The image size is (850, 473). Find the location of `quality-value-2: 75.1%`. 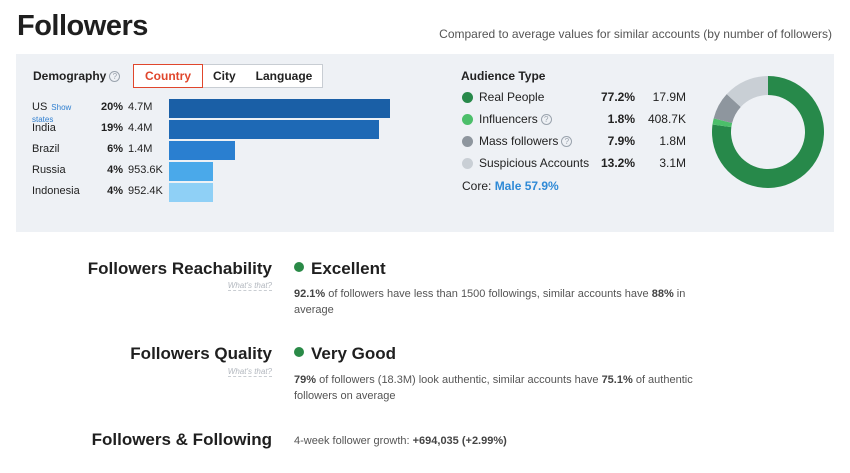

quality-value-2: 75.1% is located at coordinates (617, 380).